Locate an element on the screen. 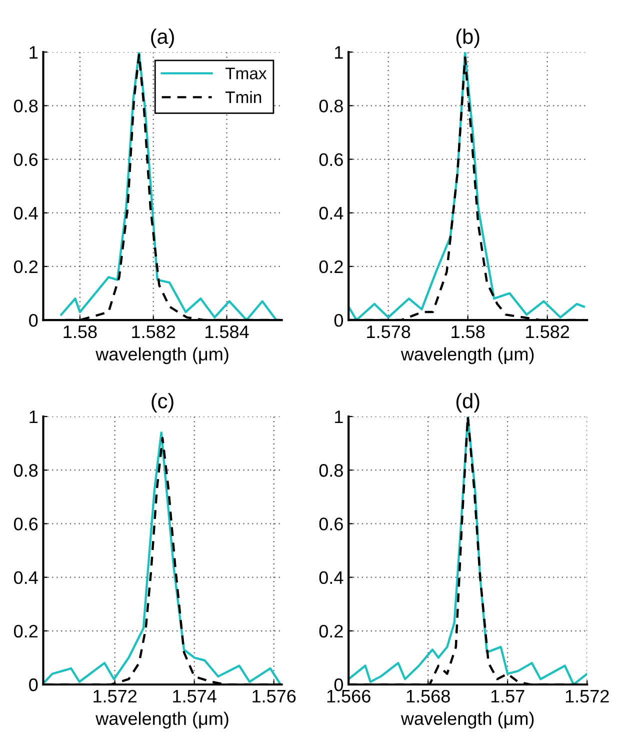 The width and height of the screenshot is (618, 744). x-tick-label: 1.568 is located at coordinates (428, 696).